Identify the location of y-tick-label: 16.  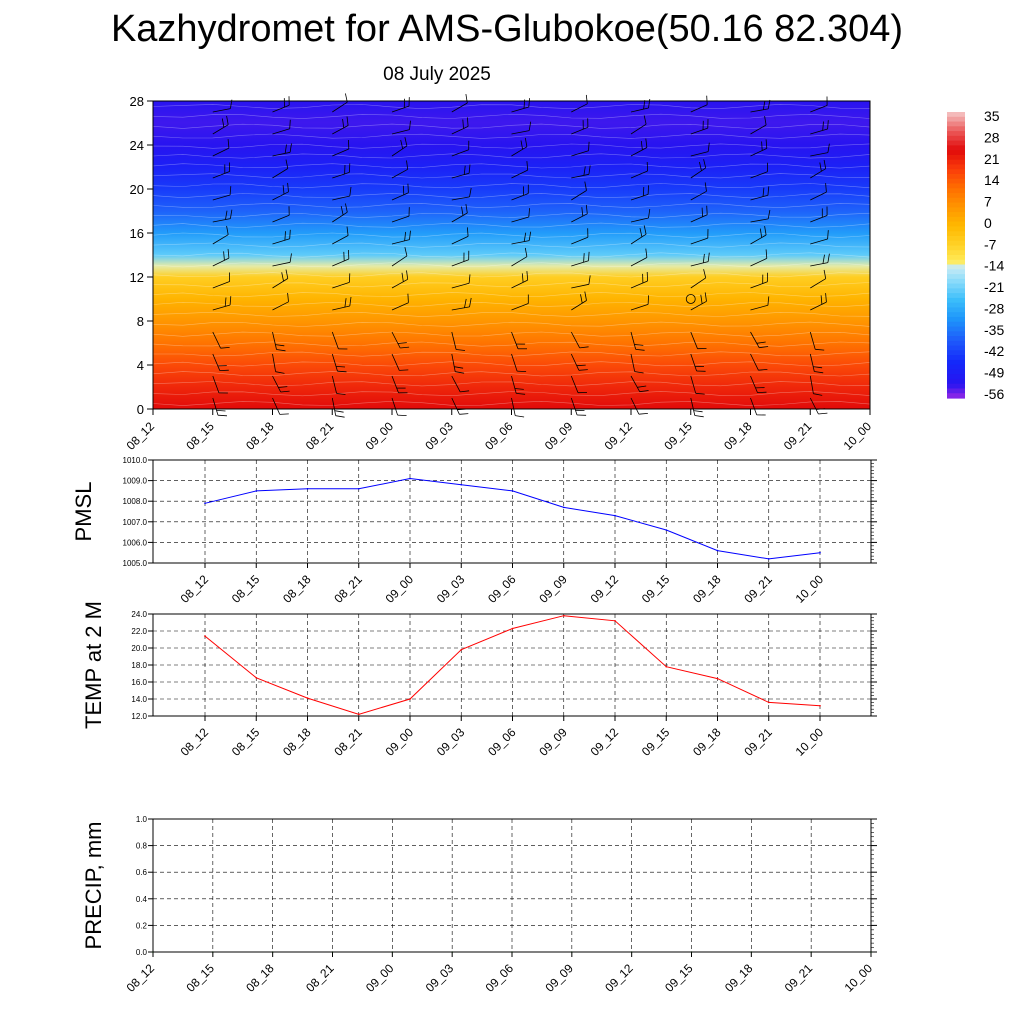
(137, 233).